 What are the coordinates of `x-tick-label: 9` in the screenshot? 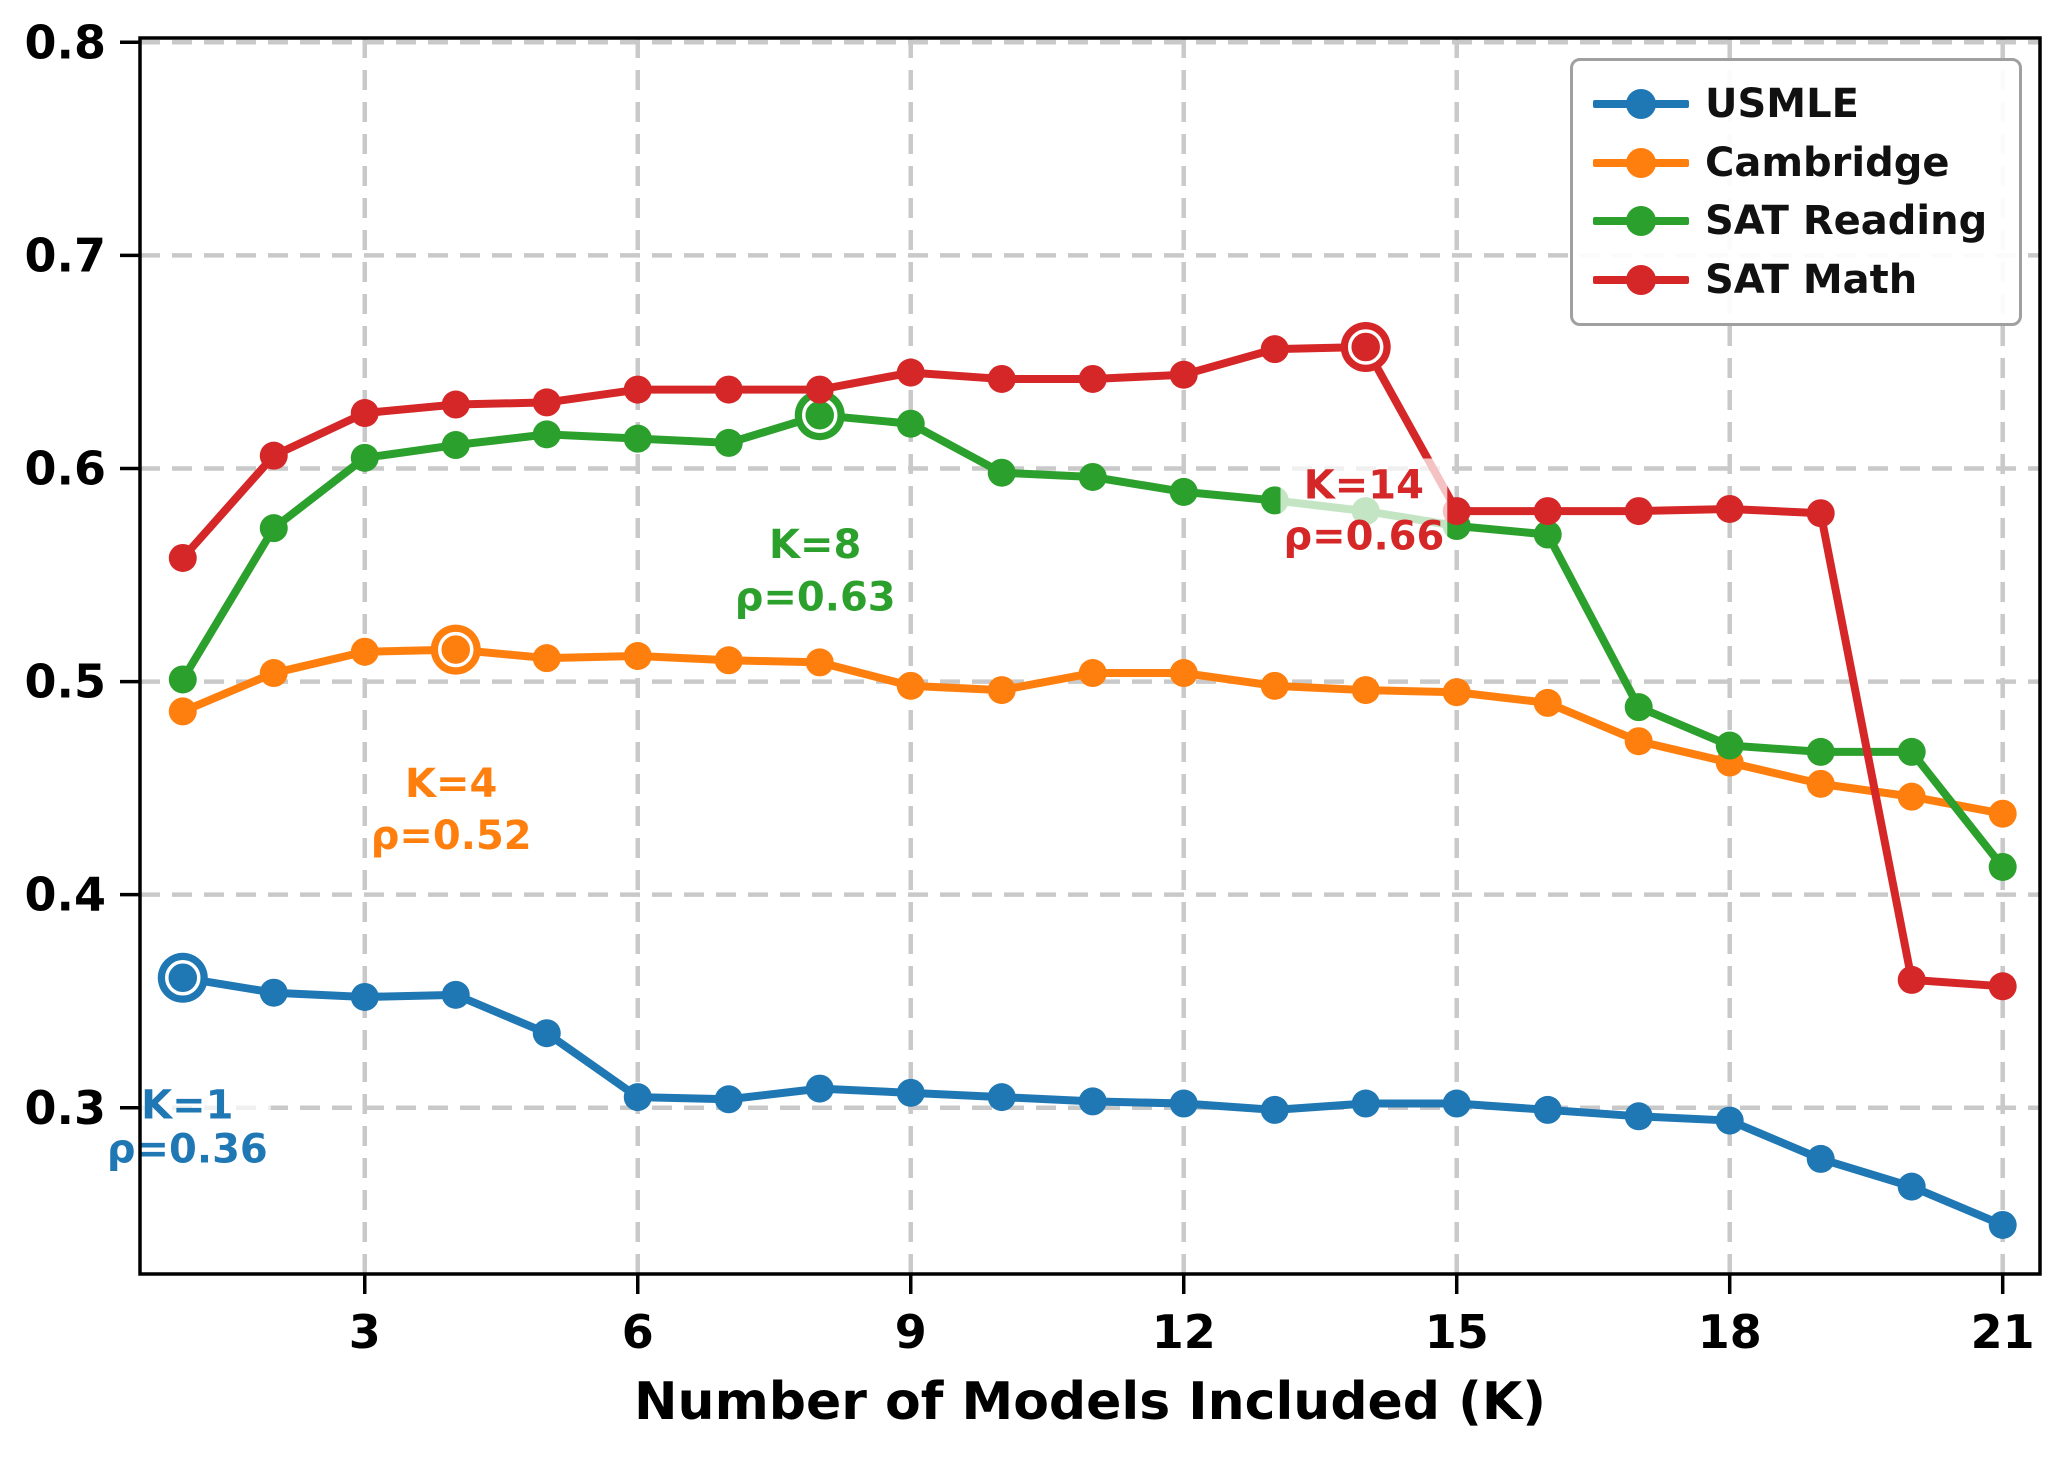 It's located at (911, 1332).